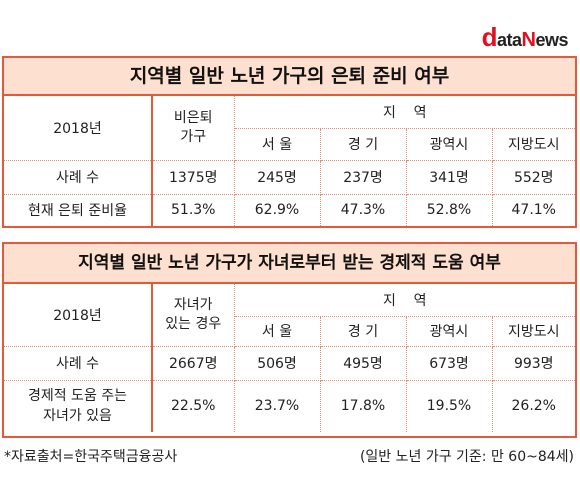 This screenshot has width=580, height=502. I want to click on table-row: 사례 수 1375명 245명 237명 341명 552명, so click(289, 177).